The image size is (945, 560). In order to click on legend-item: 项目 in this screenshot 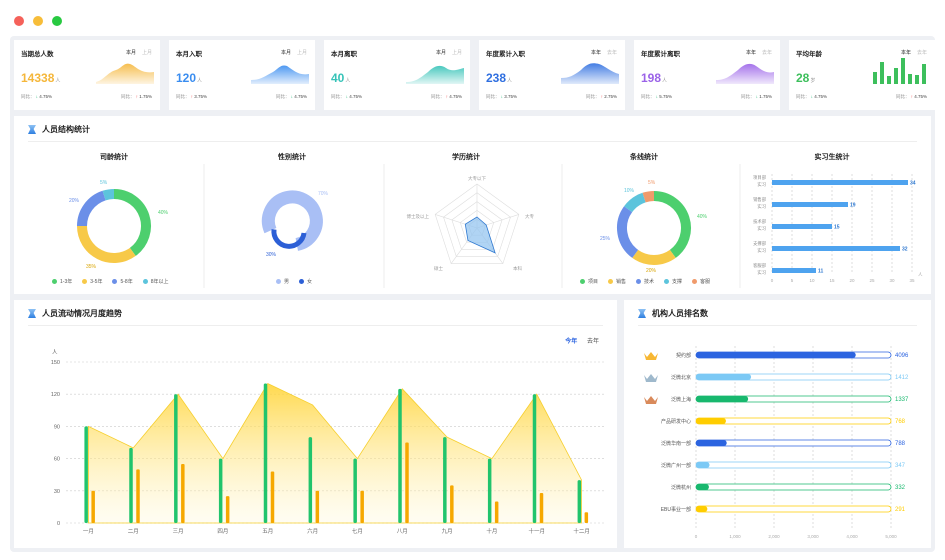, I will do `click(589, 281)`.